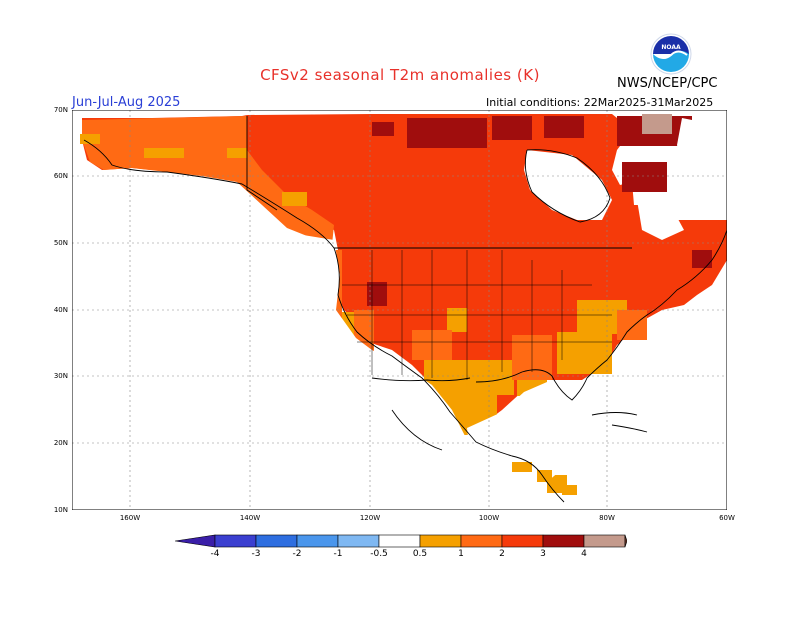 Image resolution: width=800 pixels, height=618 pixels. I want to click on lat-label-30n: 30N, so click(60, 376).